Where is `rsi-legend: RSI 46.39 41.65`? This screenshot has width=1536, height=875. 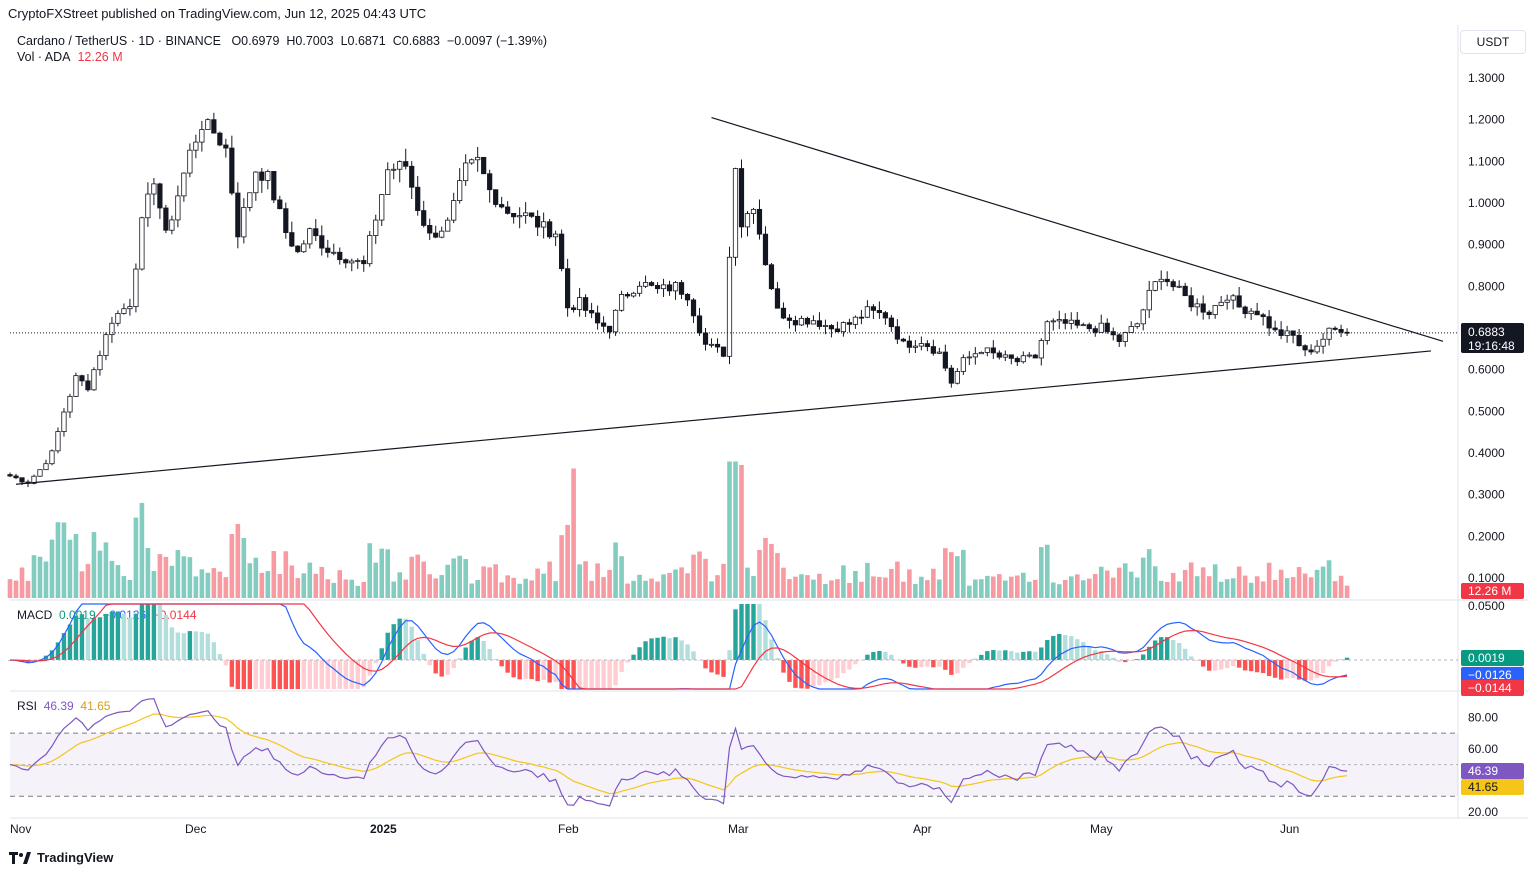 rsi-legend: RSI 46.39 41.65 is located at coordinates (63, 706).